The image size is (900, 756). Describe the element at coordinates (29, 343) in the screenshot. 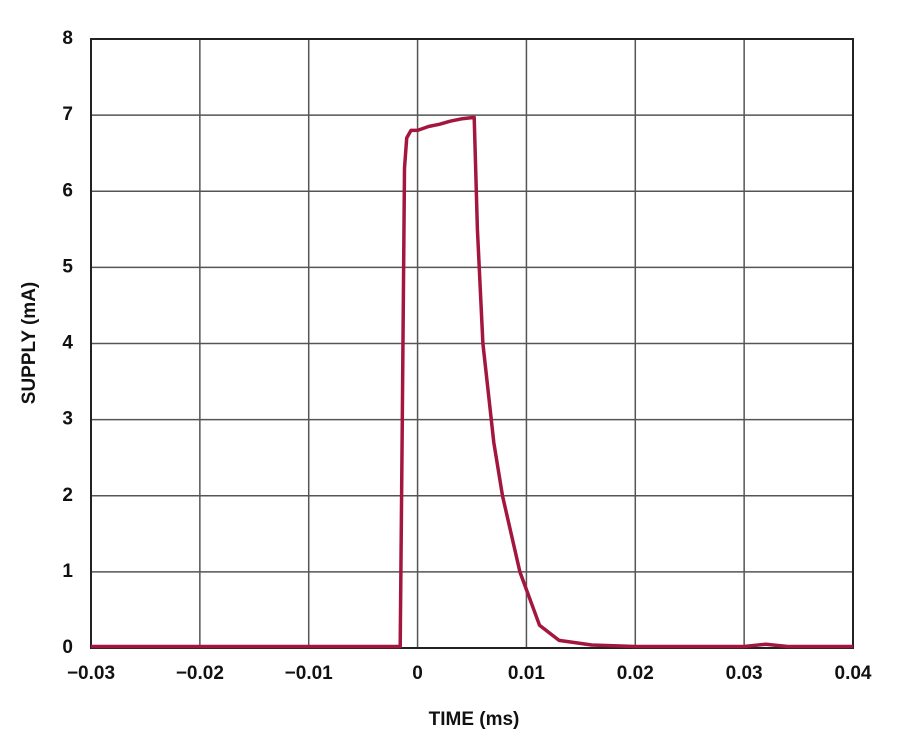

I see `y-axis-label: SUPPLY (mA)` at that location.